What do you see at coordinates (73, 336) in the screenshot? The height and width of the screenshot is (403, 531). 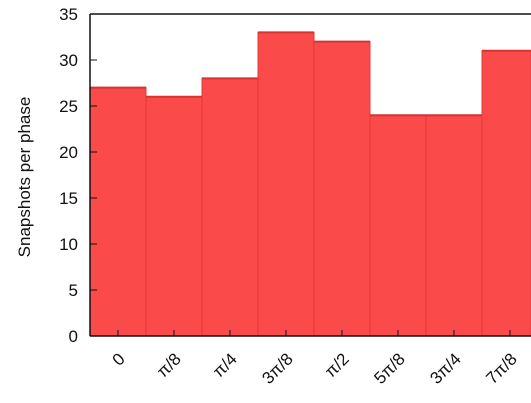 I see `y-tick-label-0: 0` at bounding box center [73, 336].